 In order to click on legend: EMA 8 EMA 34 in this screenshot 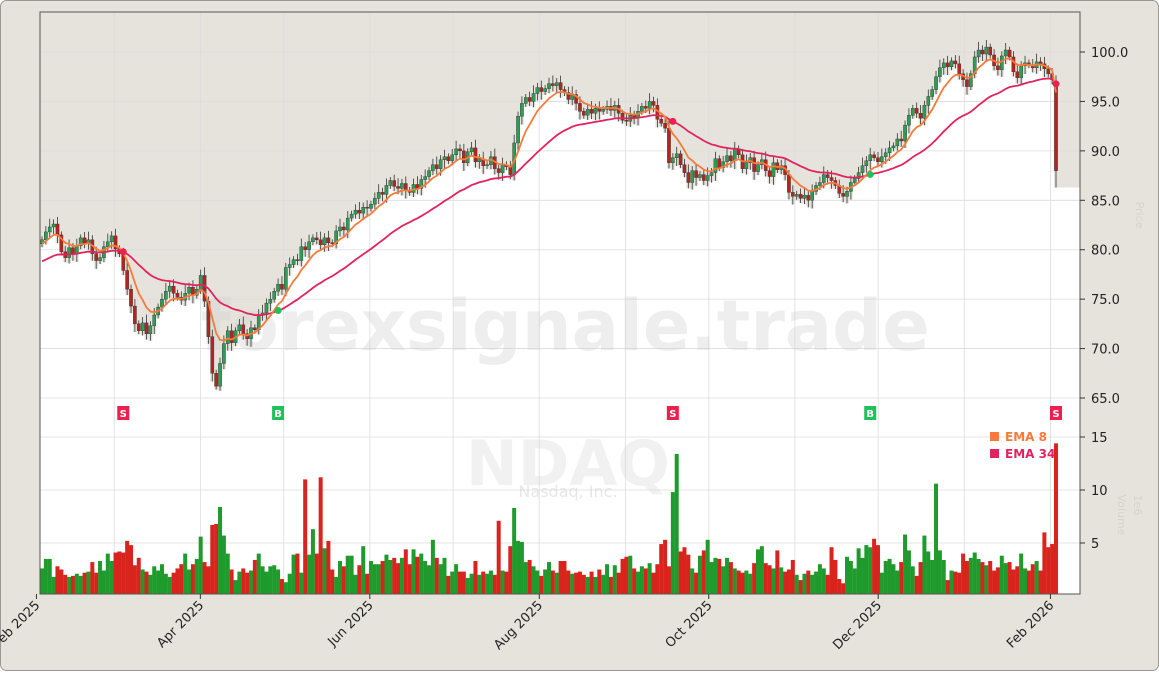, I will do `click(1022, 445)`.